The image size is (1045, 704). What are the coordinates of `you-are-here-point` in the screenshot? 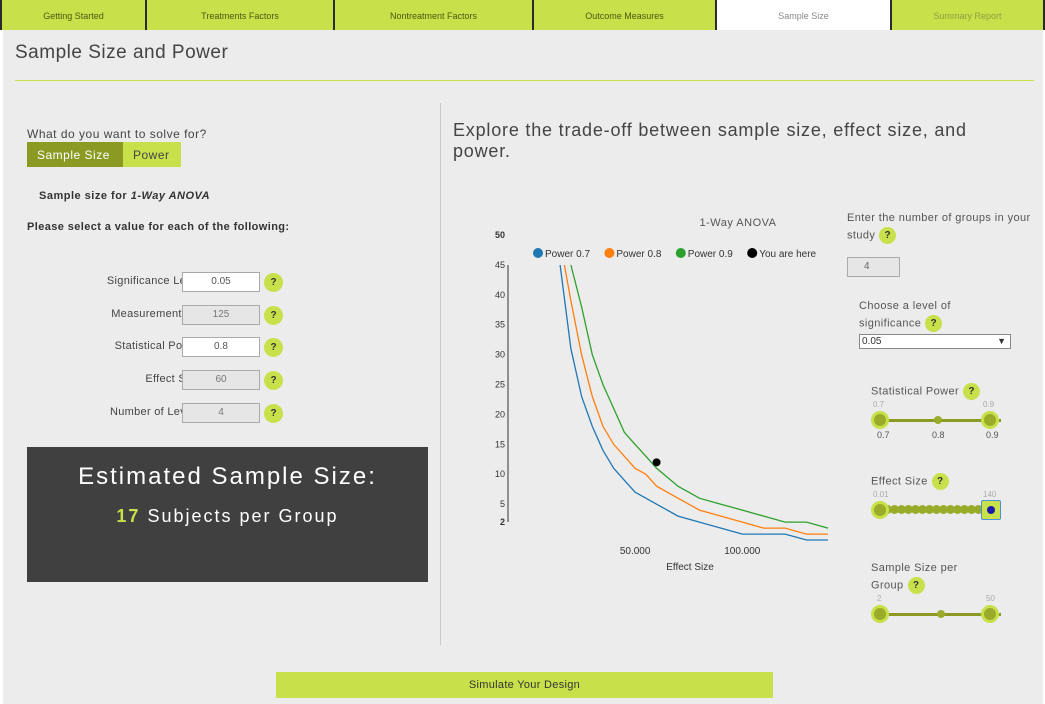 It's located at (656, 462).